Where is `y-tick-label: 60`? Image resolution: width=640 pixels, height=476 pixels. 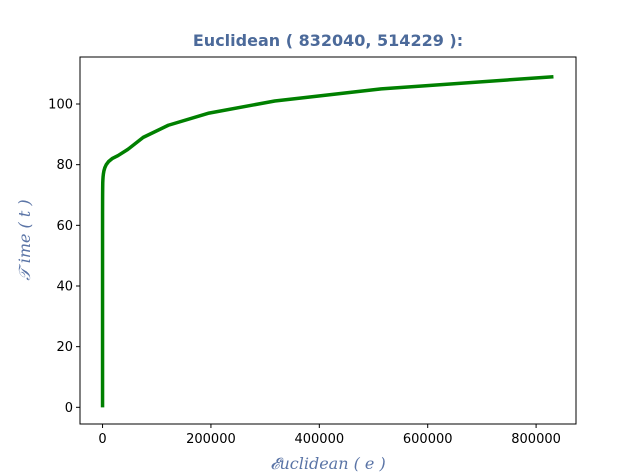
y-tick-label: 60 is located at coordinates (64, 226).